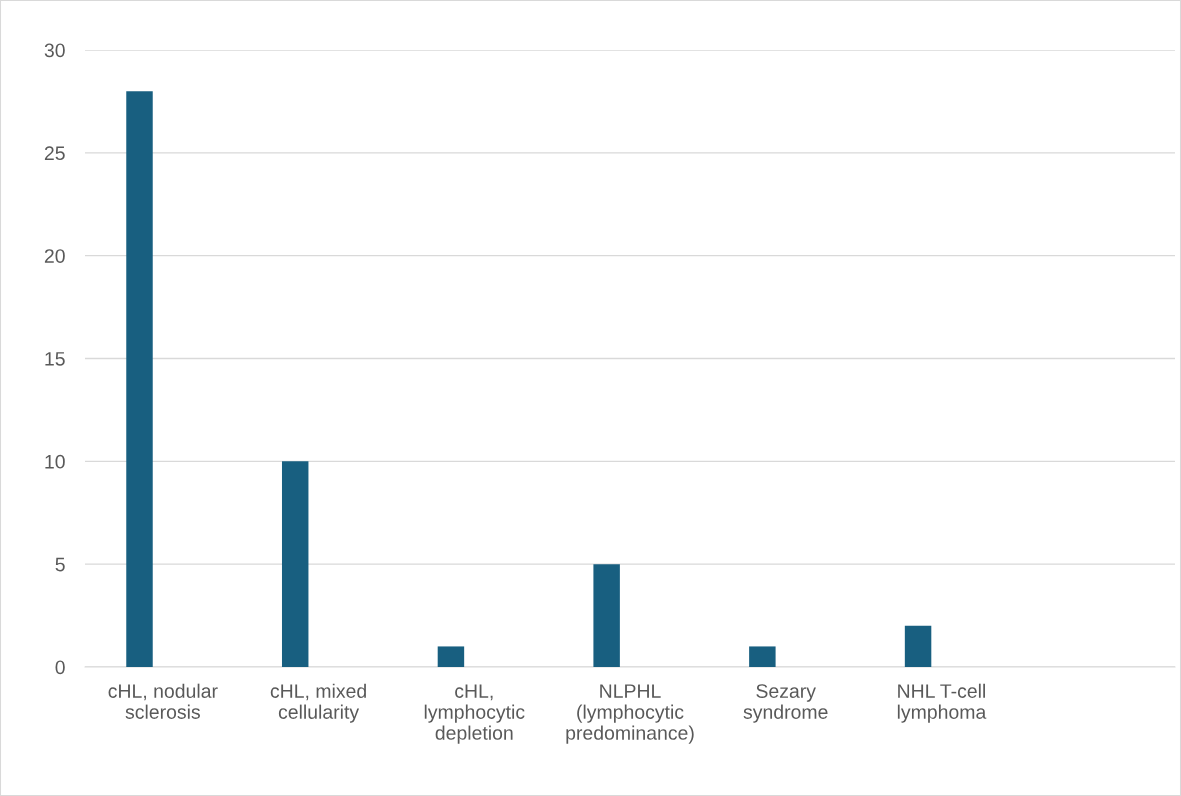  What do you see at coordinates (318, 703) in the screenshot?
I see `x-tick-label: cHL, mixed cellularity` at bounding box center [318, 703].